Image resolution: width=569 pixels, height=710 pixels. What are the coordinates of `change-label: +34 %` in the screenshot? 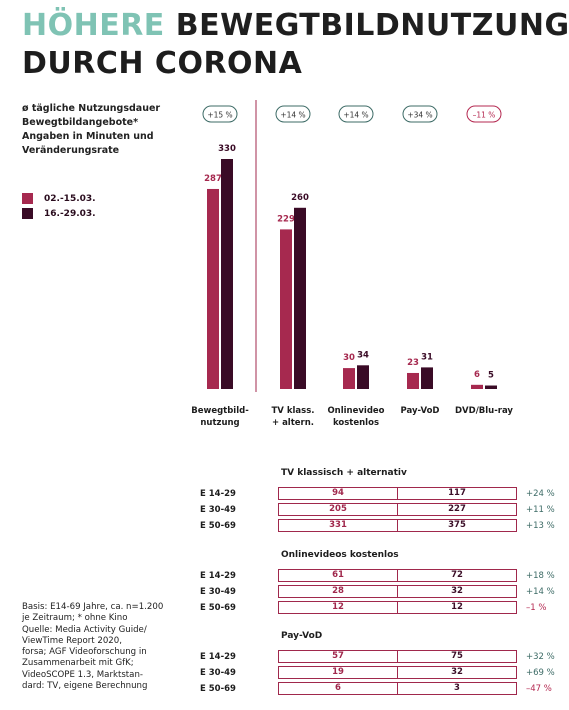 It's located at (419, 115).